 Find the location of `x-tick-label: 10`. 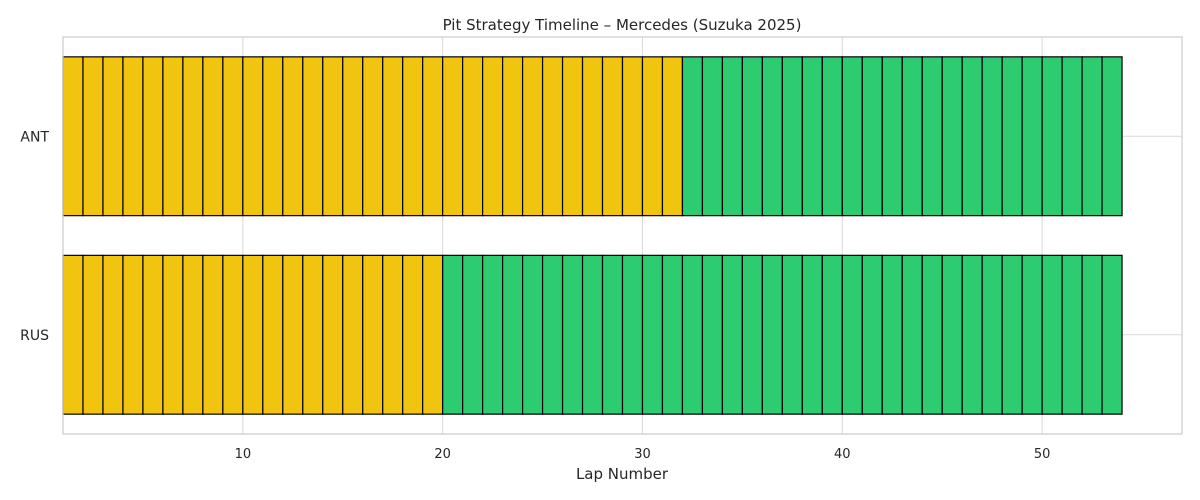

x-tick-label: 10 is located at coordinates (243, 454).